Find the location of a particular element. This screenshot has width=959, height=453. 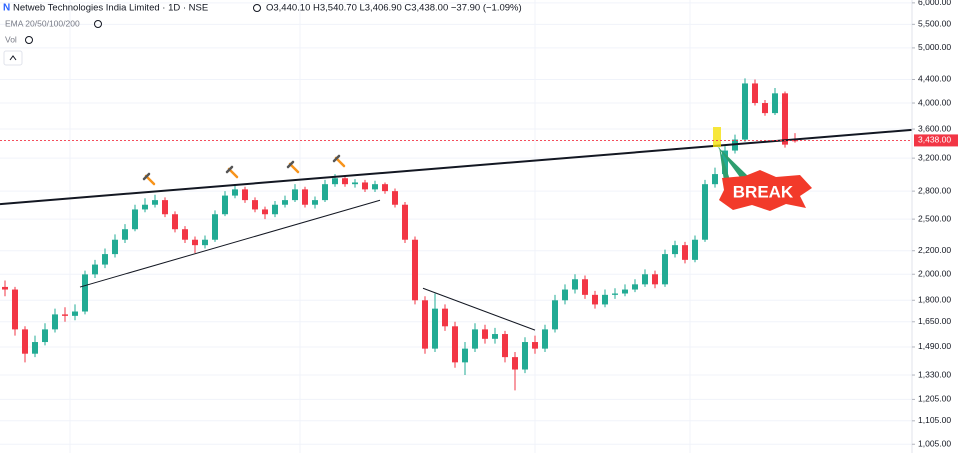

y-tick-label: 1,205.00 is located at coordinates (934, 399).